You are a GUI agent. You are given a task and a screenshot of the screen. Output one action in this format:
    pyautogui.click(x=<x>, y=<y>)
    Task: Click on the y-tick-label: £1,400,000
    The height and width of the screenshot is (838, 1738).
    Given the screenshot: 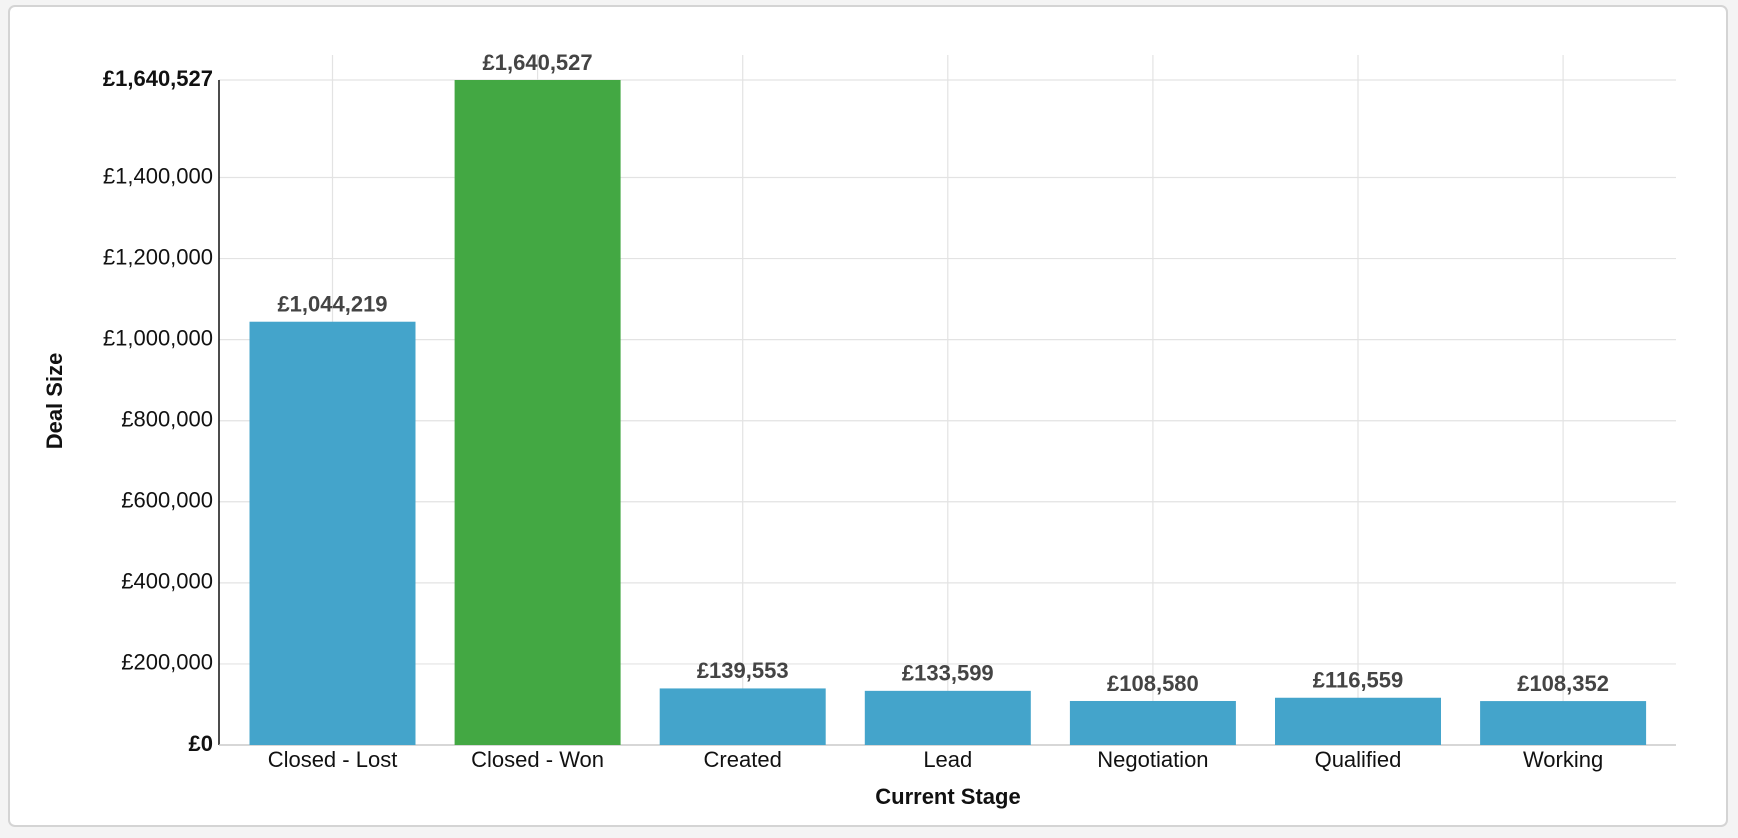 What is the action you would take?
    pyautogui.click(x=158, y=175)
    